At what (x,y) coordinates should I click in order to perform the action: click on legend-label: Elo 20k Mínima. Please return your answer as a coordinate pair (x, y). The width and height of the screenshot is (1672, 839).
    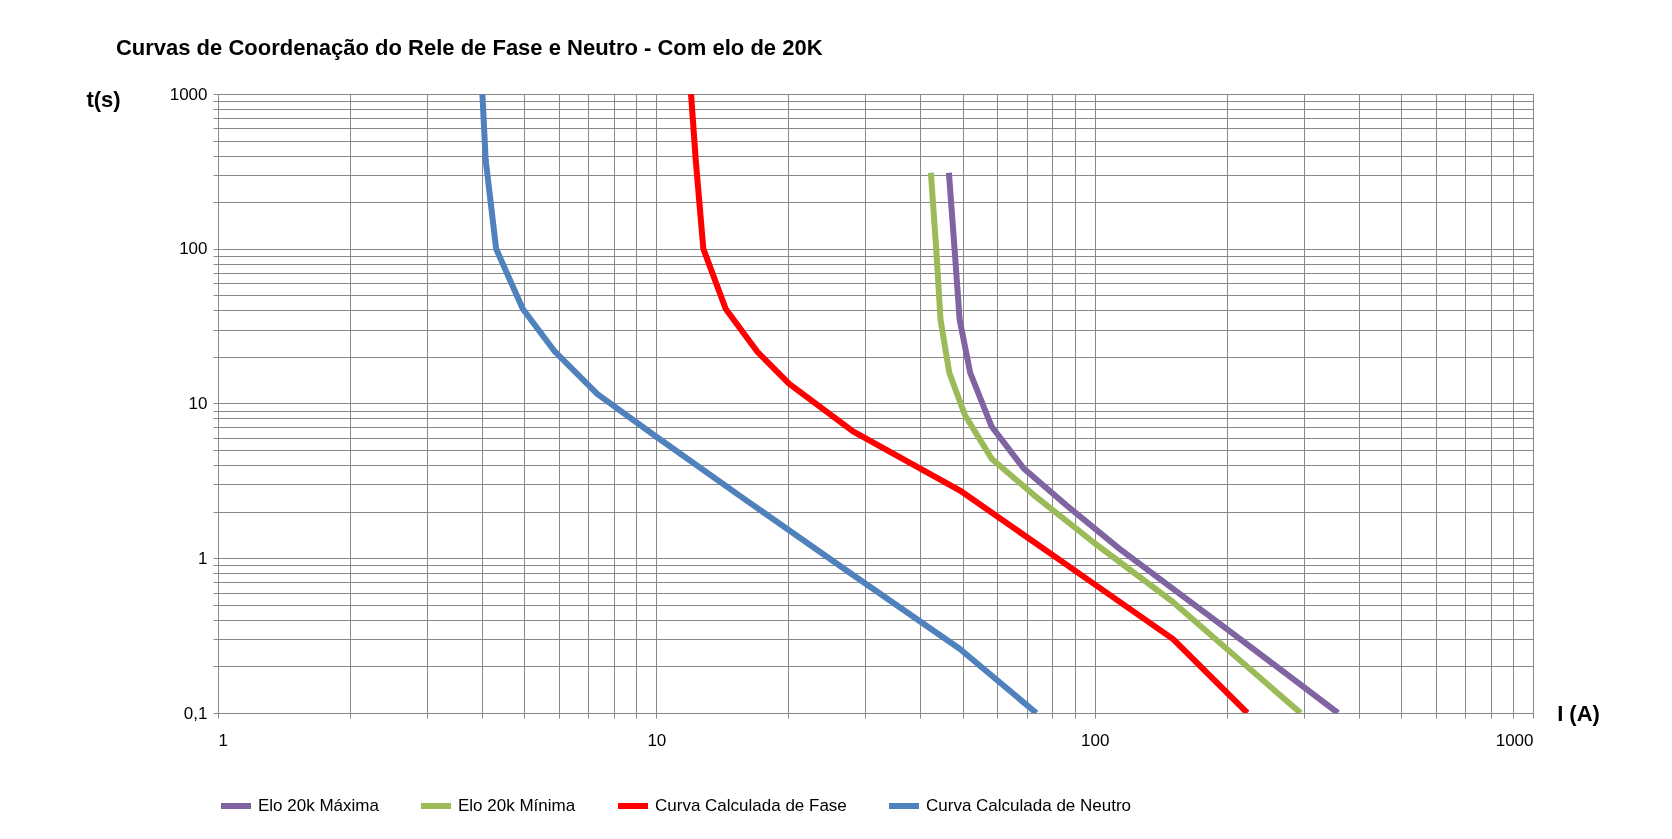
    Looking at the image, I should click on (517, 805).